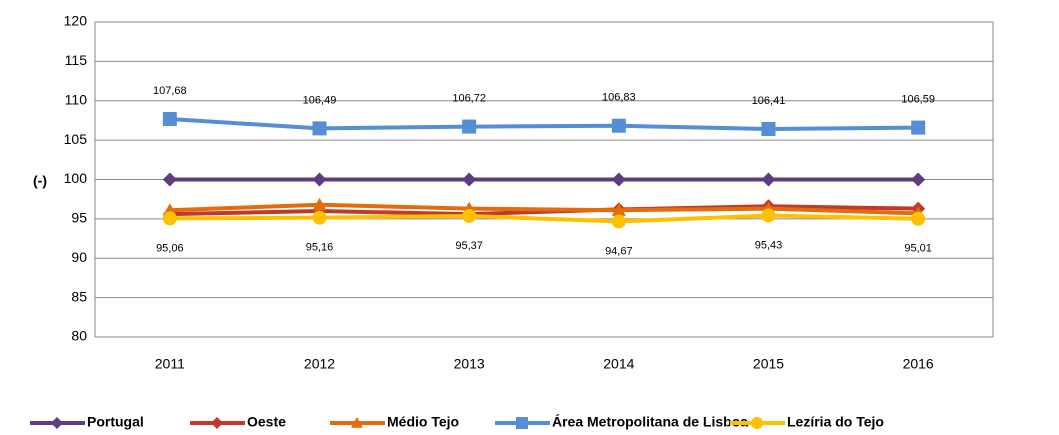  What do you see at coordinates (320, 248) in the screenshot?
I see `data-label: 95,16` at bounding box center [320, 248].